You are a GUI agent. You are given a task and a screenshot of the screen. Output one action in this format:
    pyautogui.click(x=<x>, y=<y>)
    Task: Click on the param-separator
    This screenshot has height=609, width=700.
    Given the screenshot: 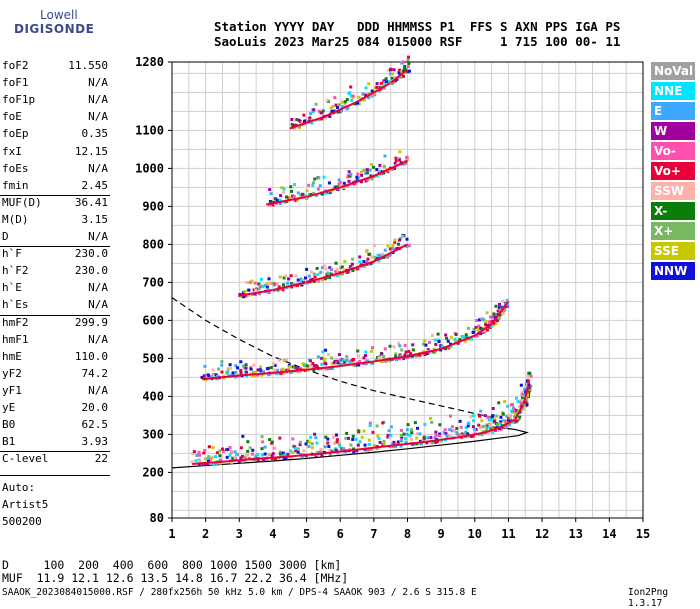 What is the action you would take?
    pyautogui.click(x=55, y=247)
    